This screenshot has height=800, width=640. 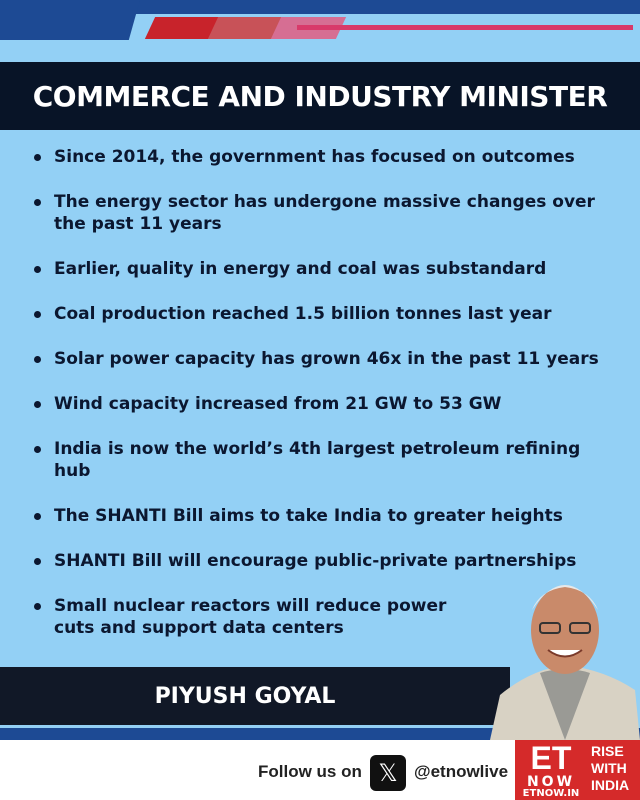 I want to click on et-now-logo: ET NOW ETNOW.IN RISE WITH INDIA, so click(x=577, y=770).